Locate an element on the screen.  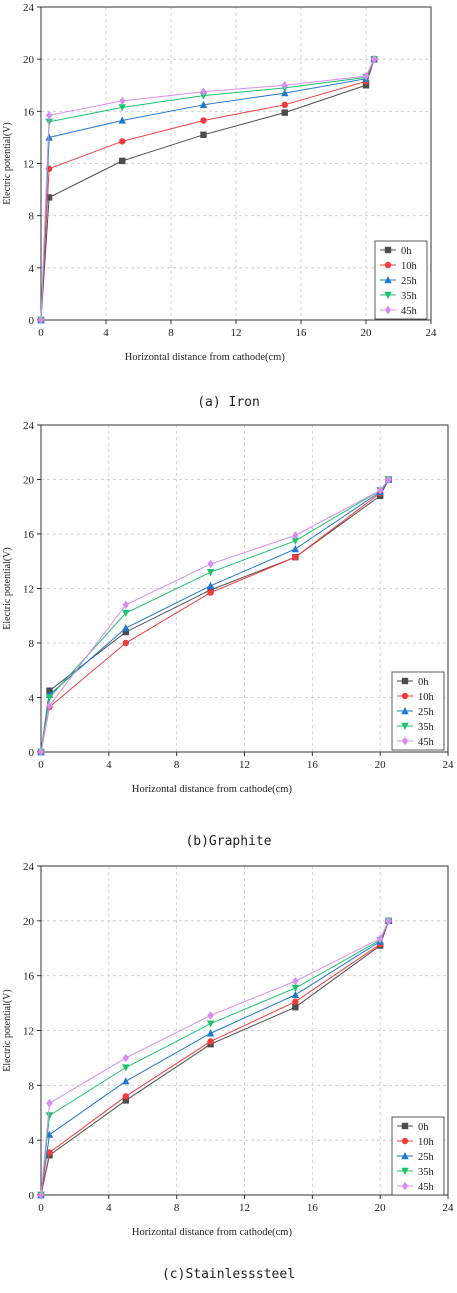
y-tick-label: 4 is located at coordinates (32, 269).